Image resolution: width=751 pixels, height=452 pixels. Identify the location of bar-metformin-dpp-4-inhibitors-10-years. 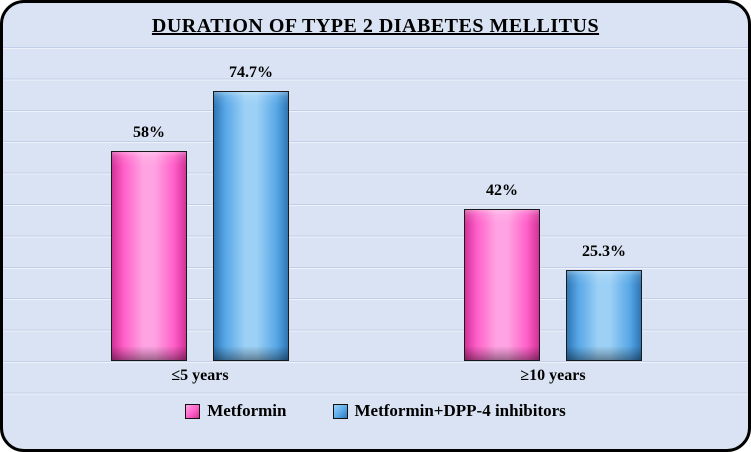
(604, 315).